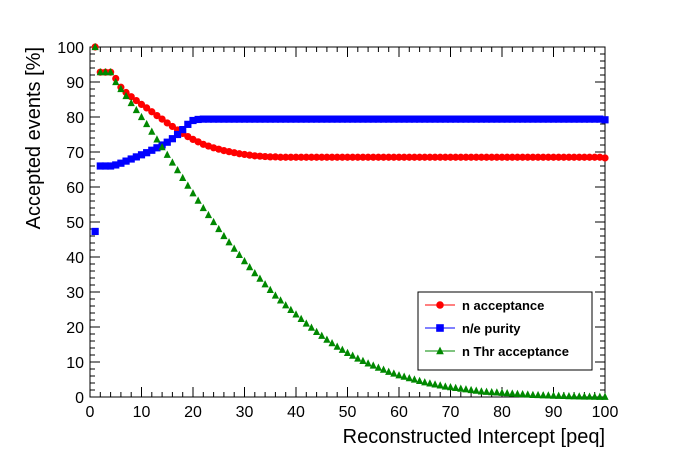  I want to click on y-tick-label: 70, so click(75, 153).